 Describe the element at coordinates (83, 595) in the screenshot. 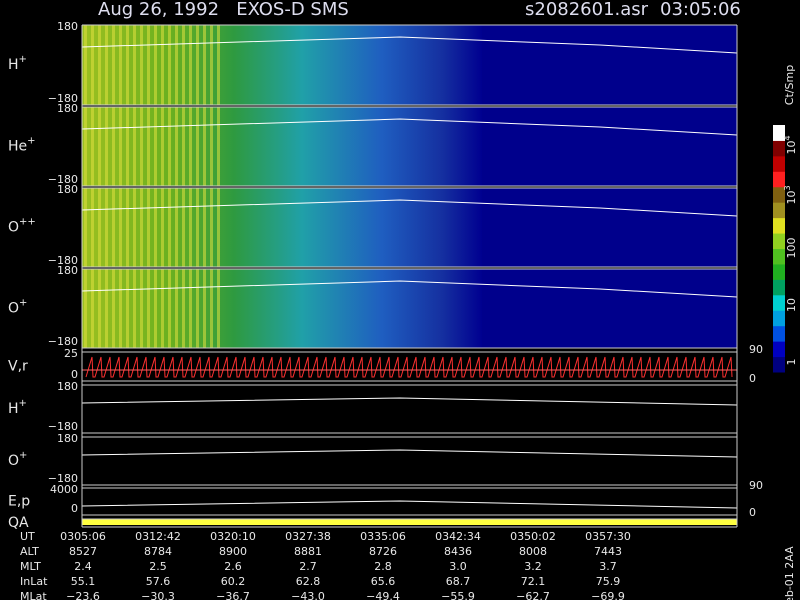

I see `table-cell: −23.6` at that location.